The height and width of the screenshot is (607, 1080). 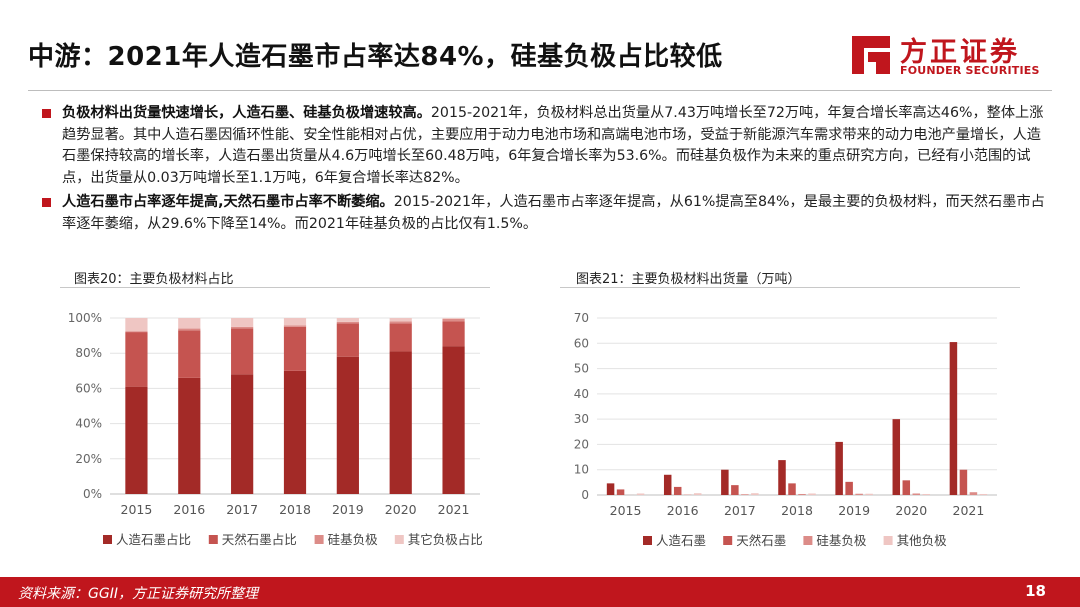 What do you see at coordinates (871, 55) in the screenshot?
I see `founder-logo-icon` at bounding box center [871, 55].